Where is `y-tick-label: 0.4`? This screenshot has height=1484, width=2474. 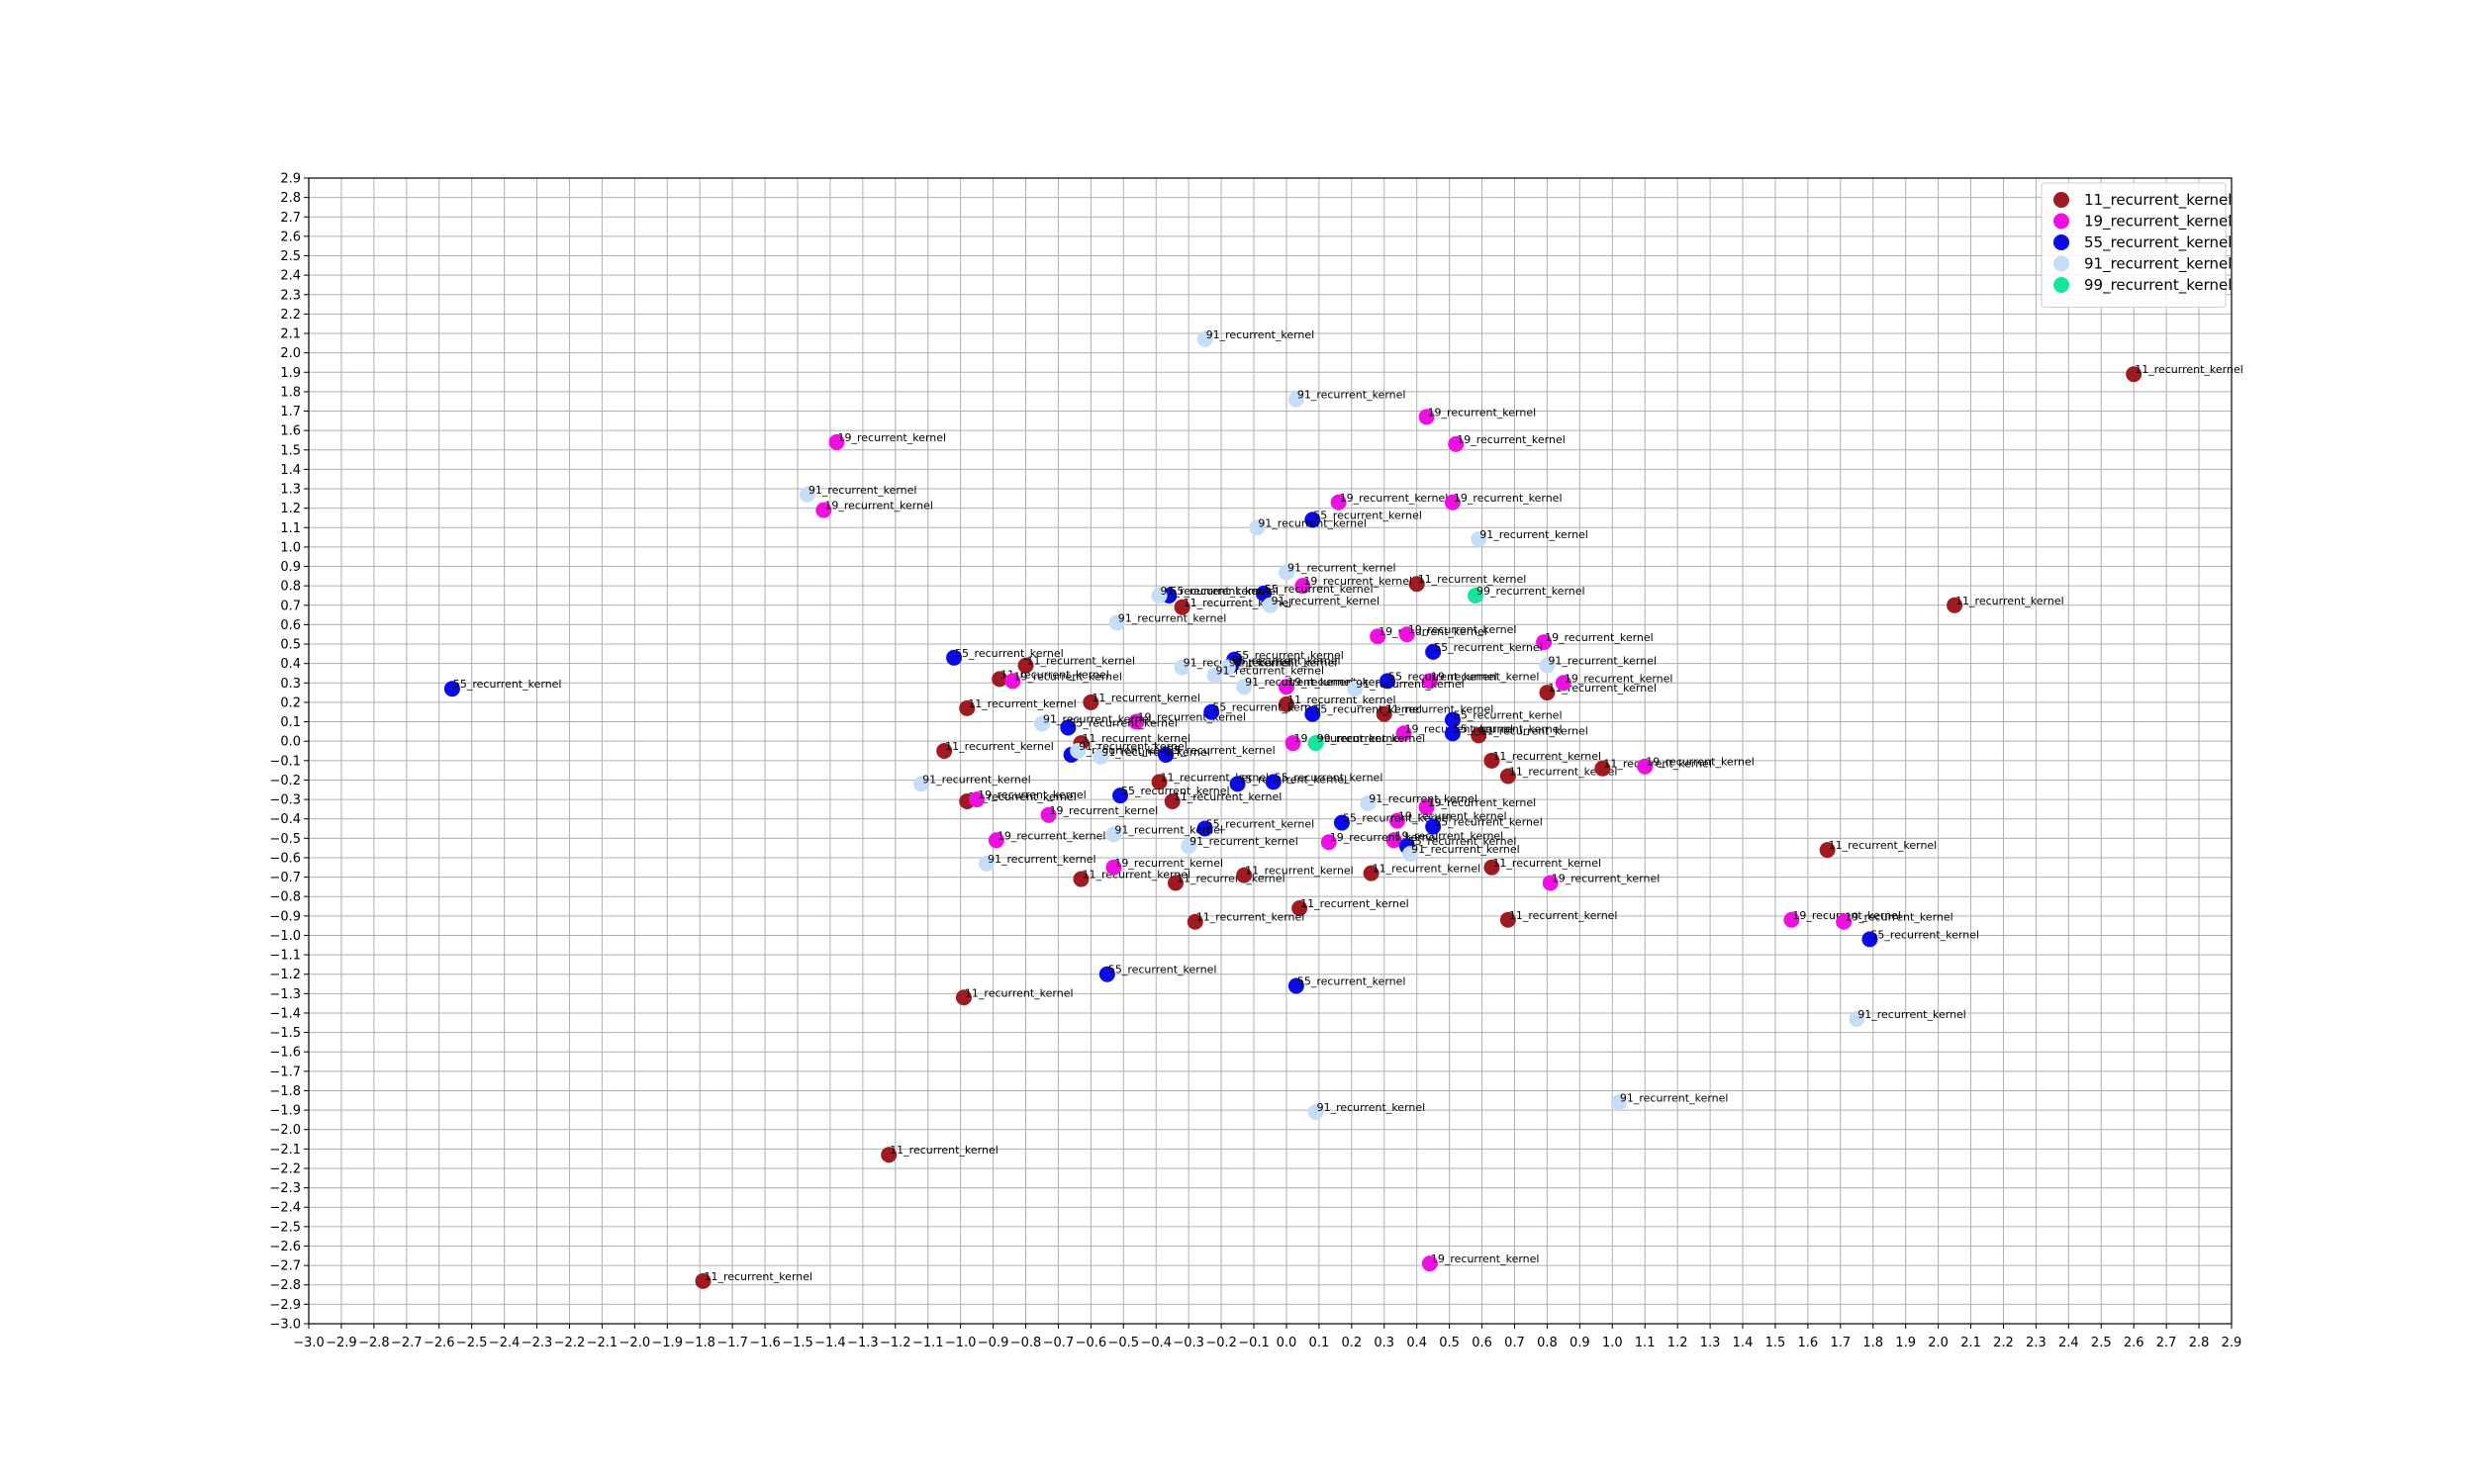
y-tick-label: 0.4 is located at coordinates (290, 664).